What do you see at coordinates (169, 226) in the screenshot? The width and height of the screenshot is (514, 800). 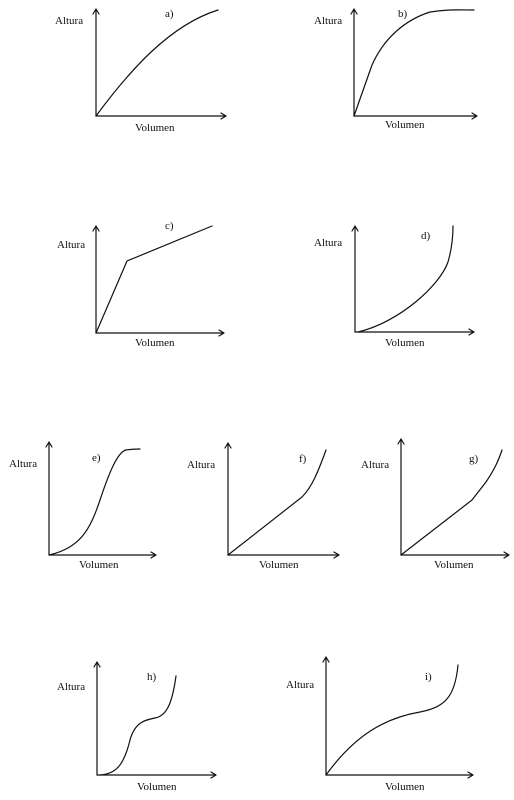 I see `panel-c-label: c)` at bounding box center [169, 226].